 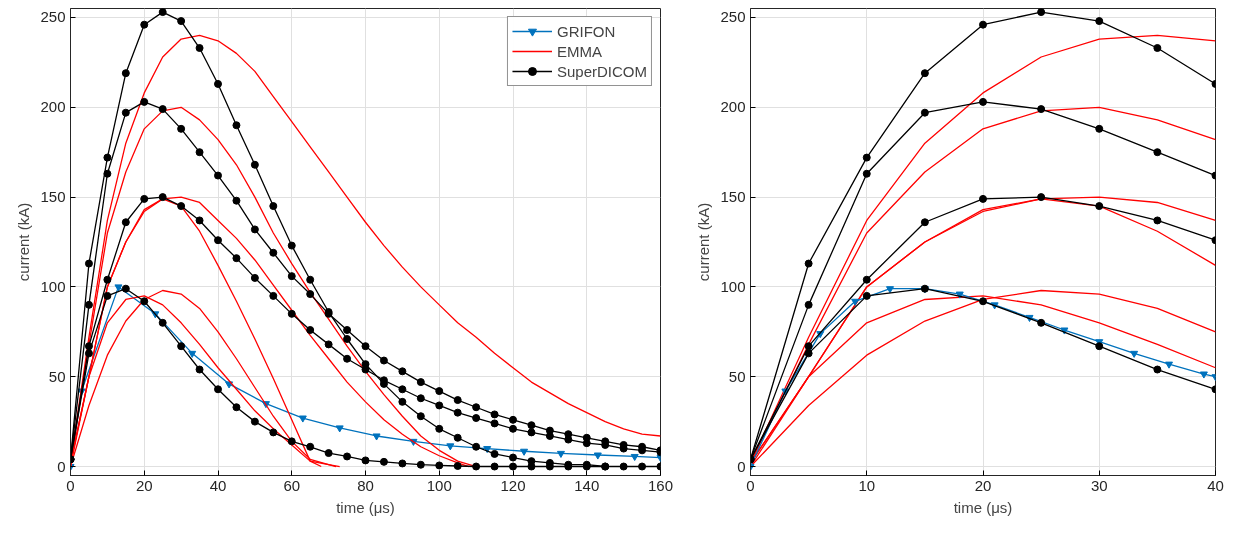 What do you see at coordinates (587, 485) in the screenshot?
I see `x-tick-label: 140` at bounding box center [587, 485].